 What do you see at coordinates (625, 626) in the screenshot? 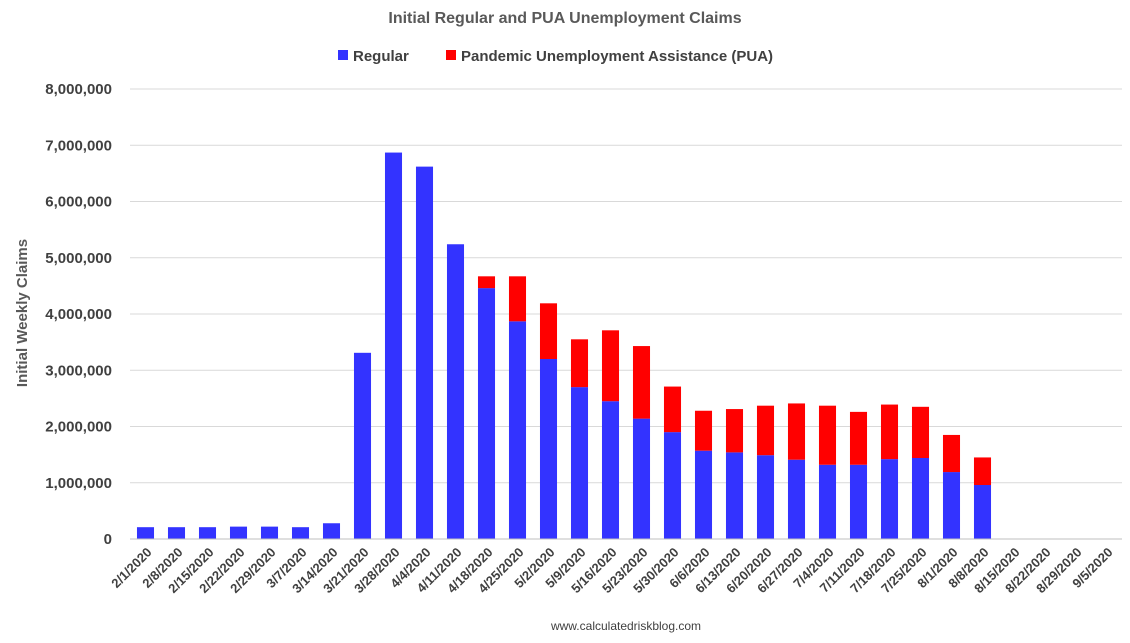
I see `source-credit: www.calculatedriskblog.com` at bounding box center [625, 626].